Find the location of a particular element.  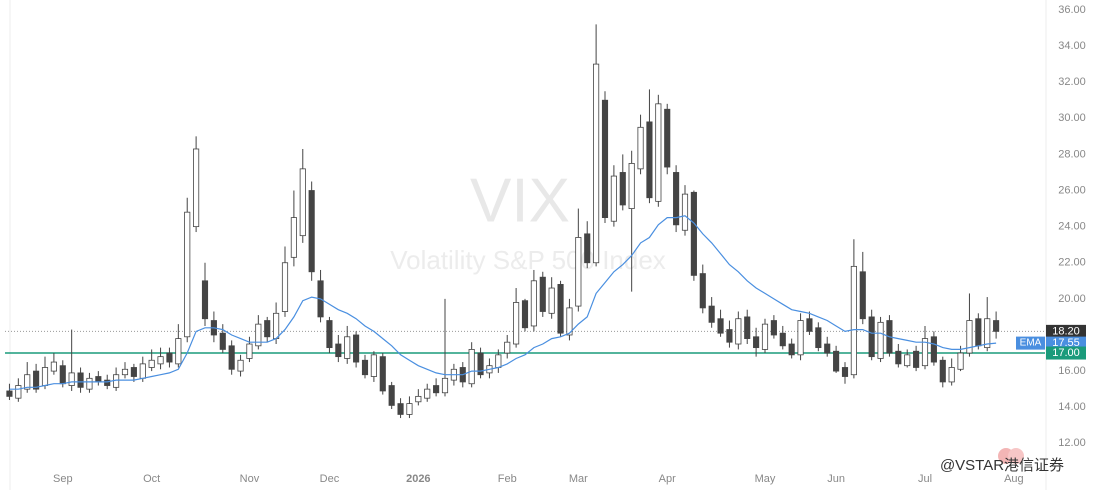

x-tick-label: May is located at coordinates (765, 479).